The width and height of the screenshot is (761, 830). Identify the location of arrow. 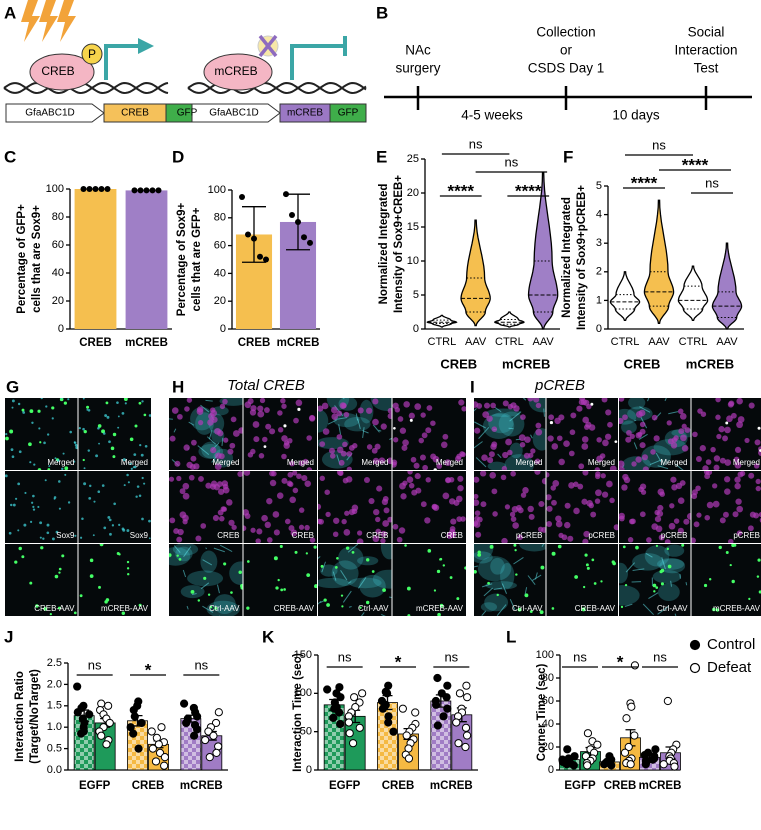
(122, 62).